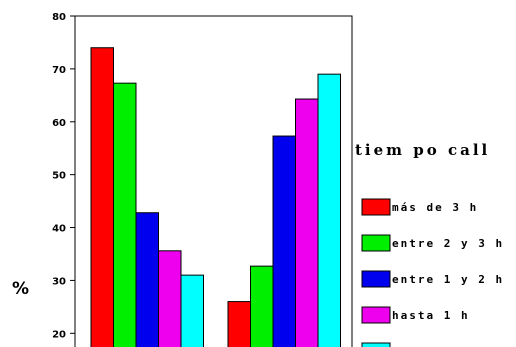  What do you see at coordinates (59, 70) in the screenshot?
I see `y-tick-label: 70` at bounding box center [59, 70].